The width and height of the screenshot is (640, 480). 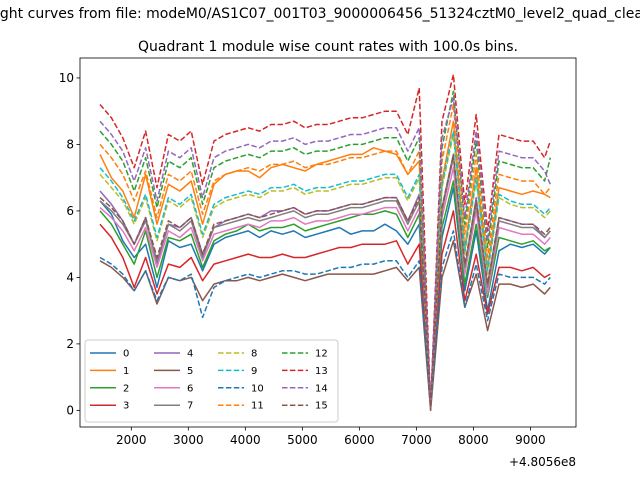 I want to click on x-tick-label: 4000, so click(x=245, y=440).